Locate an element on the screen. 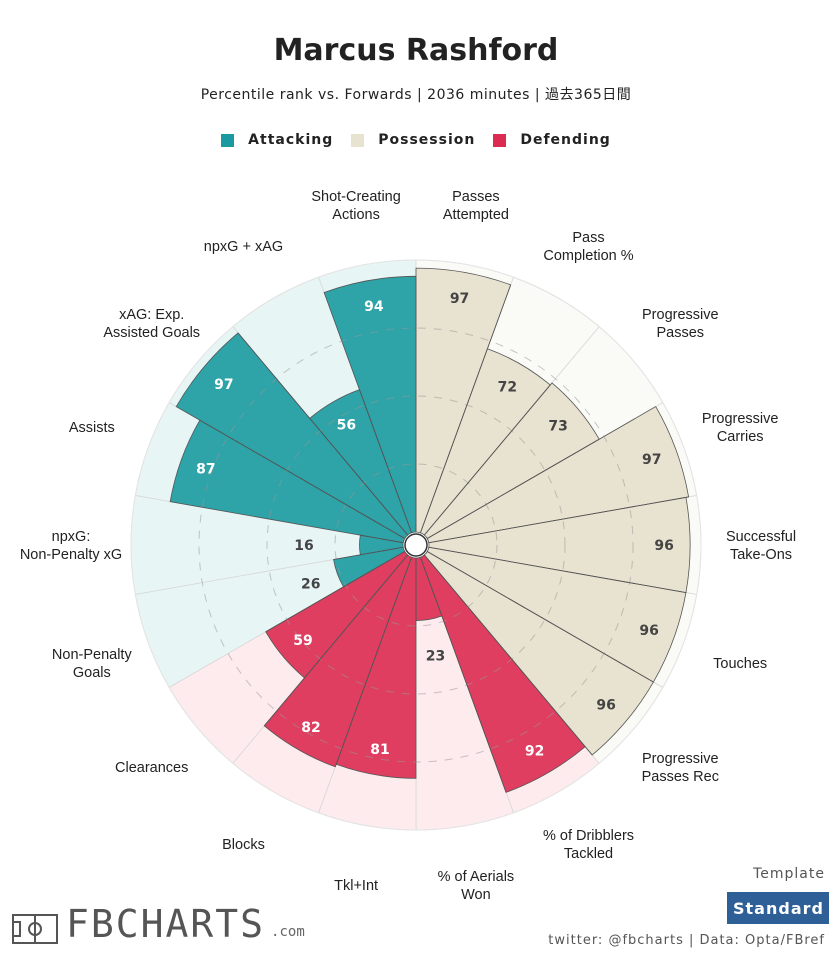  legend-swatch-attacking is located at coordinates (228, 140).